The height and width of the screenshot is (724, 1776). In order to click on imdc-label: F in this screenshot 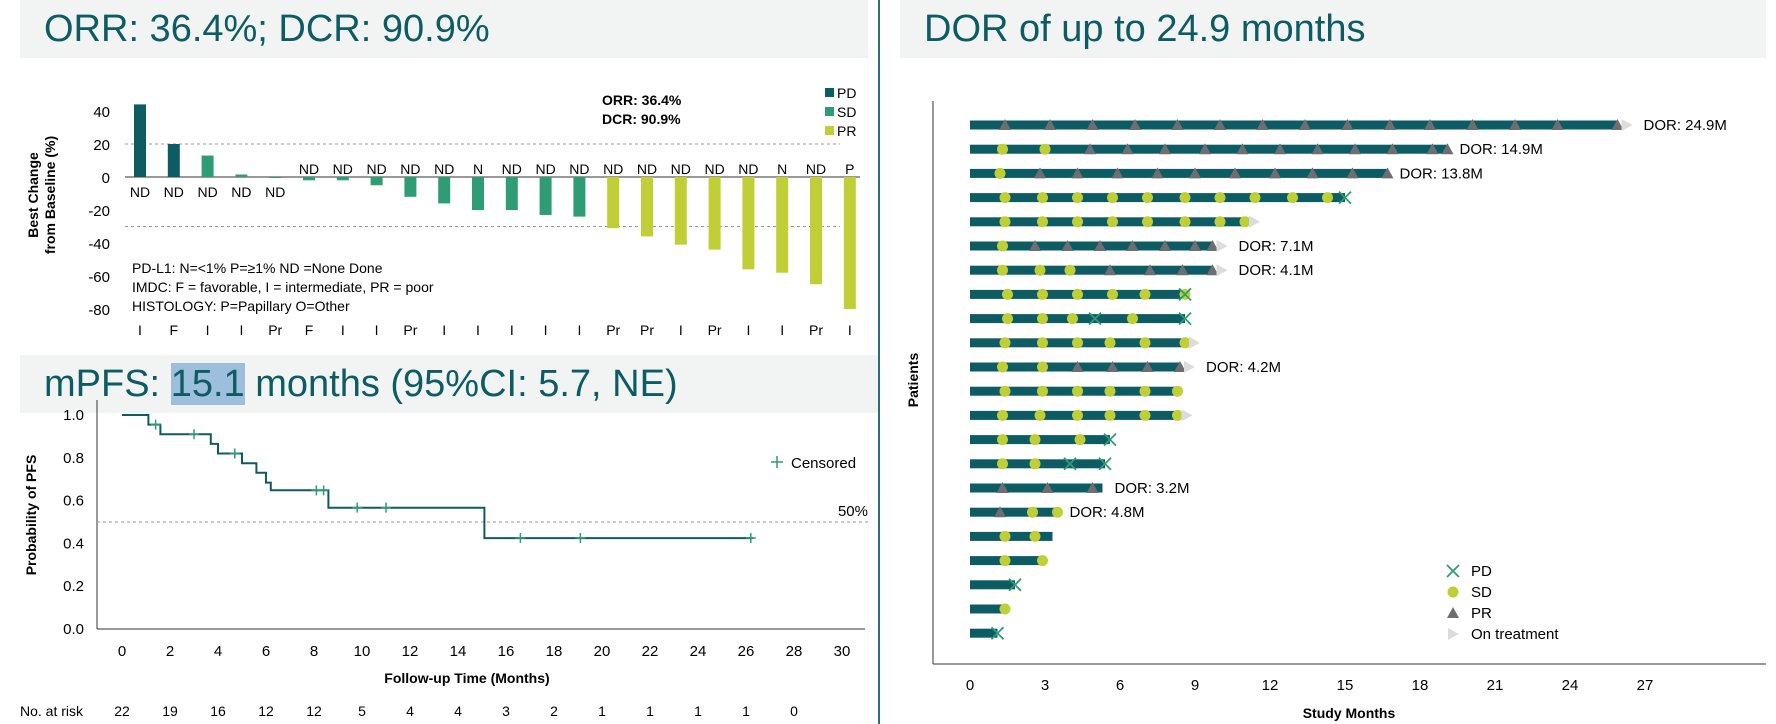, I will do `click(174, 330)`.